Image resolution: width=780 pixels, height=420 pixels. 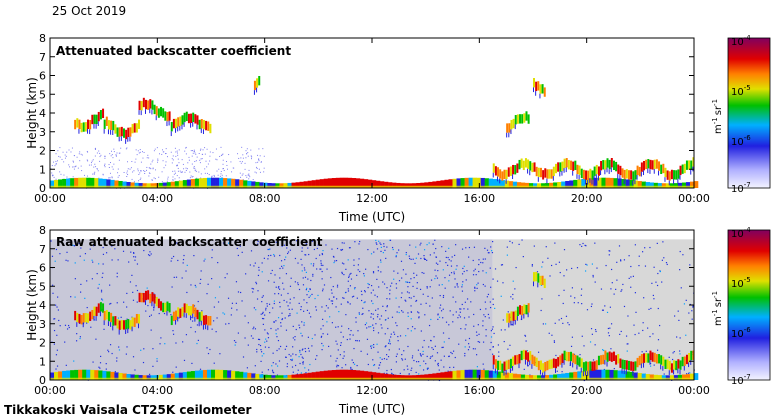 I want to click on colorbar-tick: 10-4, so click(x=741, y=41).